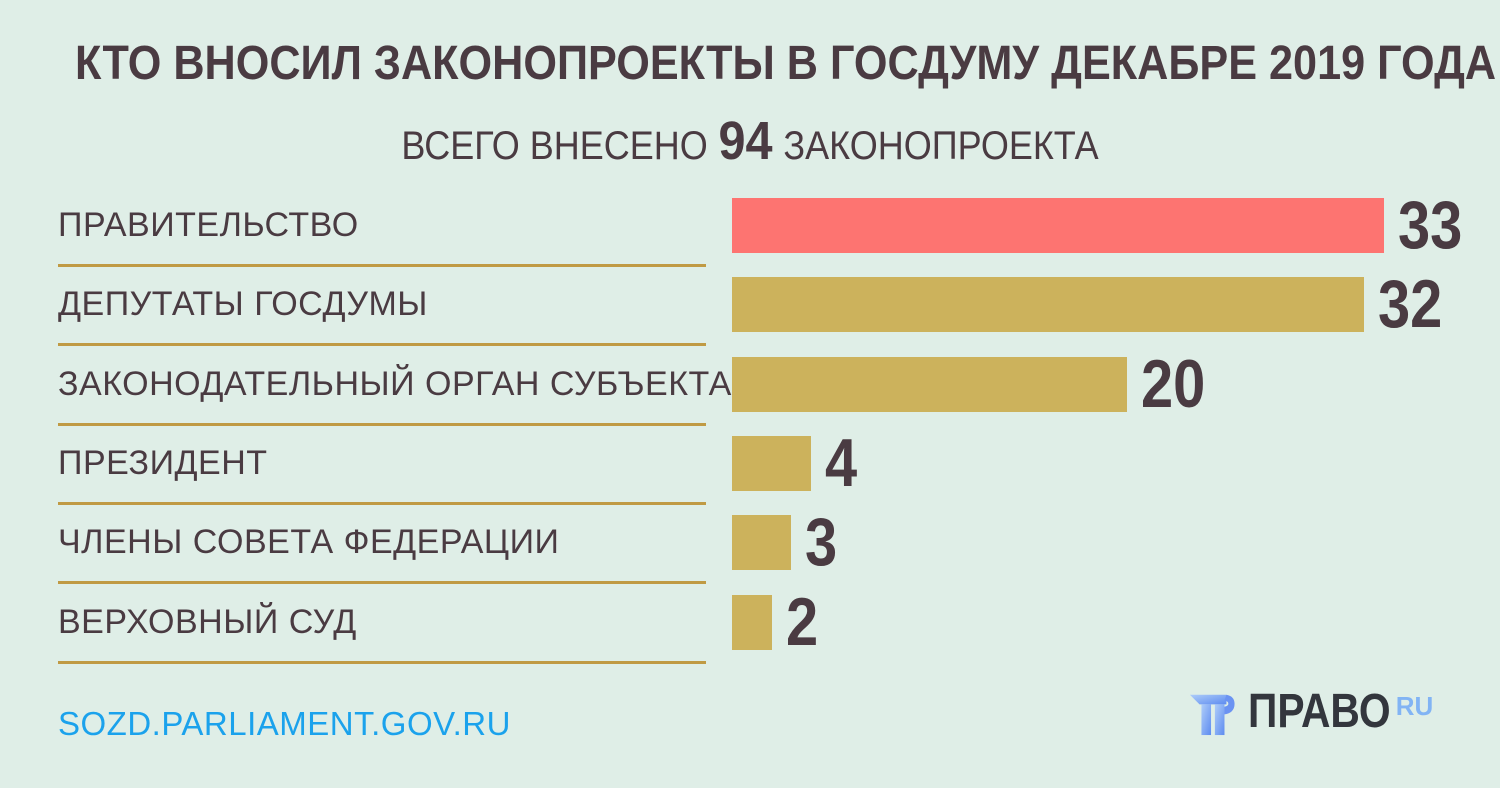 The image size is (1500, 788). What do you see at coordinates (284, 723) in the screenshot?
I see `source-link: SOZD.PARLIAMENT.GOV.RU` at bounding box center [284, 723].